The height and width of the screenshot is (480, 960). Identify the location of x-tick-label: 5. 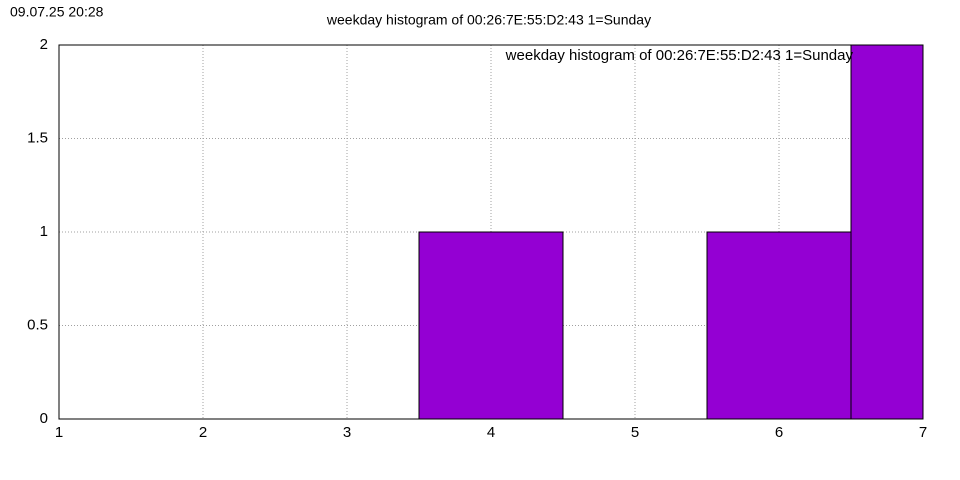
(635, 432).